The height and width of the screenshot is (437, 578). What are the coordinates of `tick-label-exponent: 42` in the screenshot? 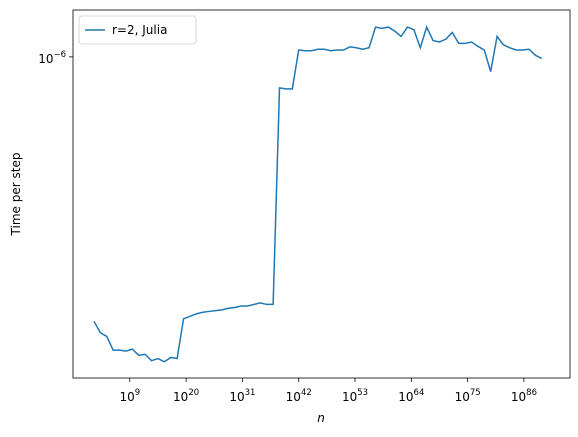 It's located at (306, 393).